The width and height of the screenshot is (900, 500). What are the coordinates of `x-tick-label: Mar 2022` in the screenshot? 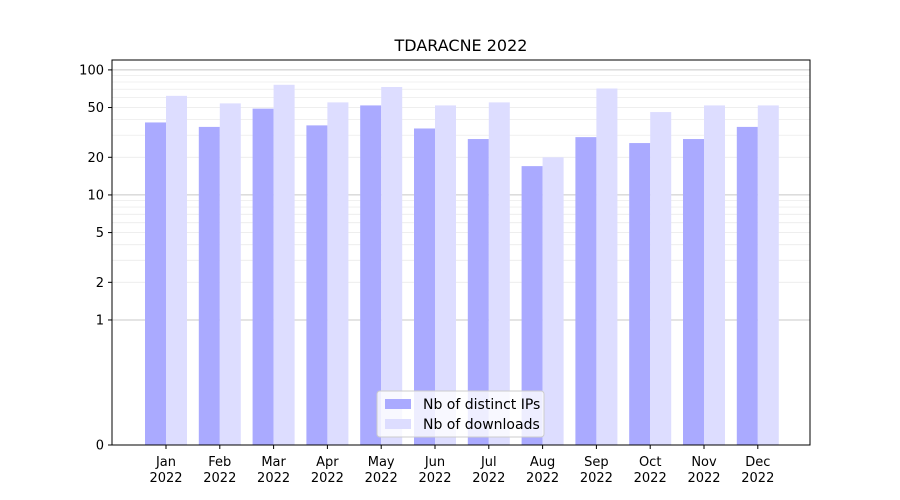 It's located at (273, 470).